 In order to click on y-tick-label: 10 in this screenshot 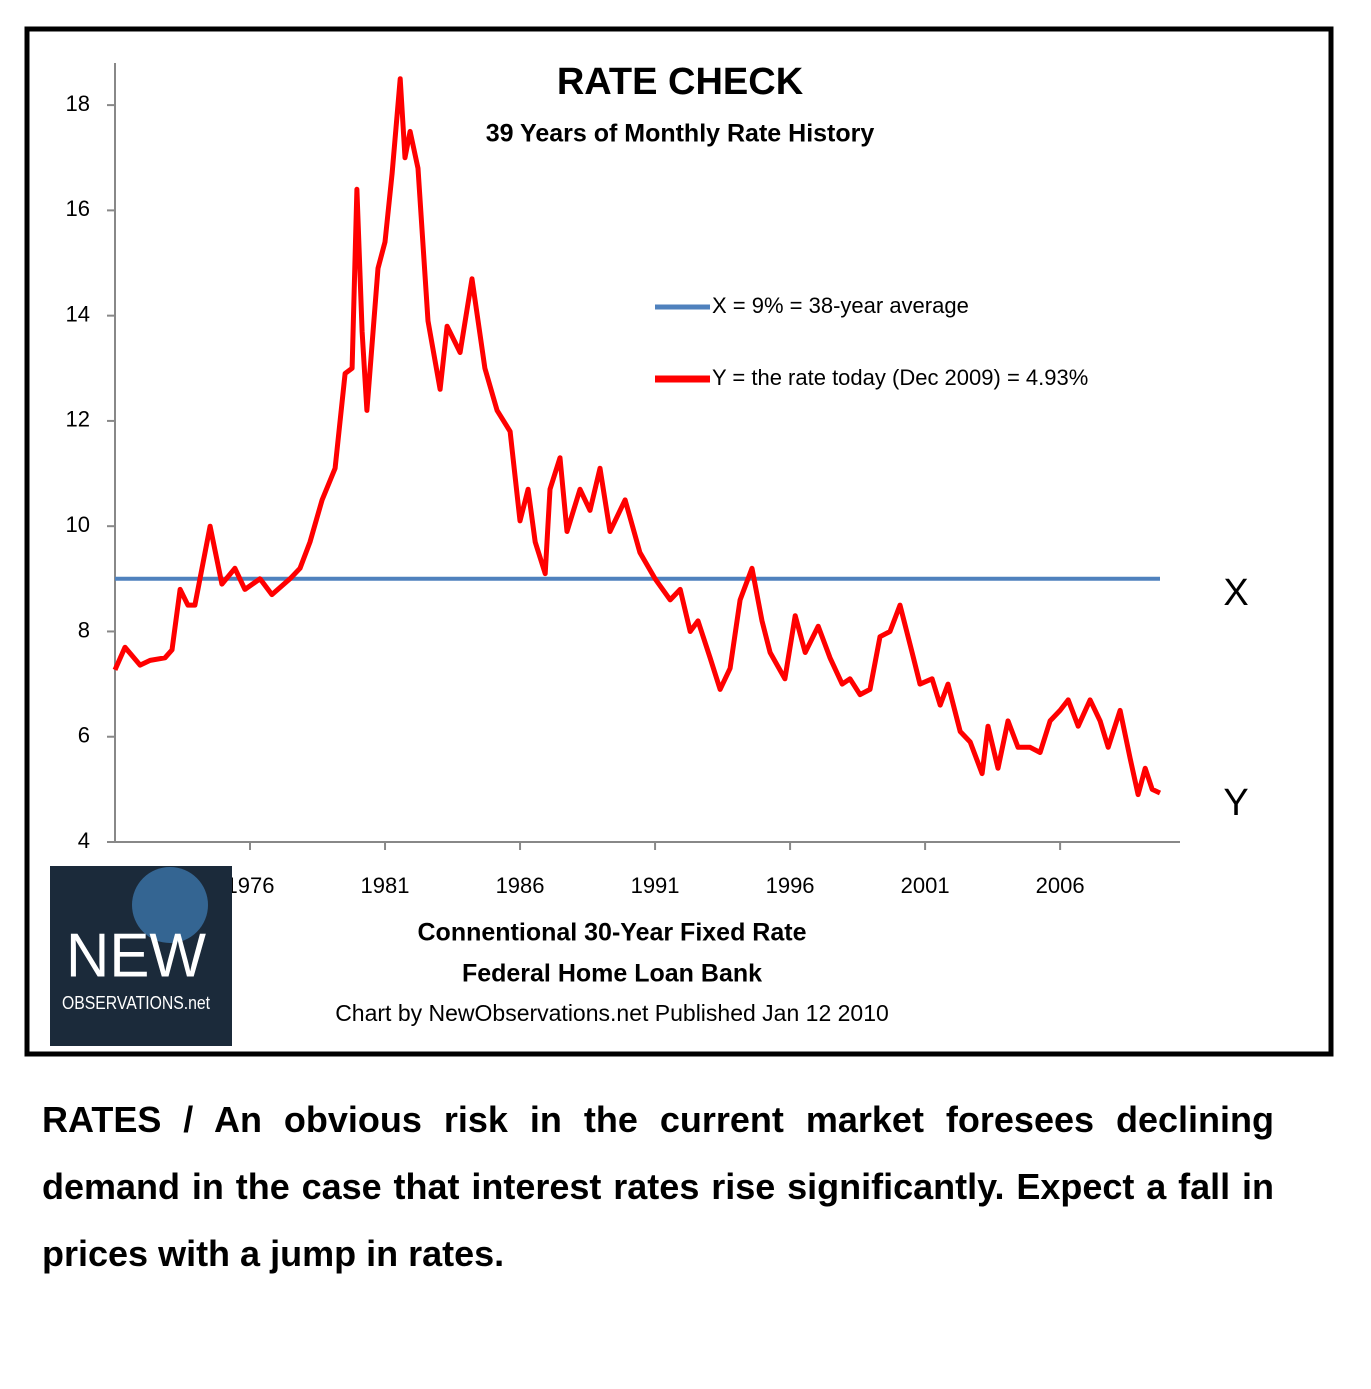, I will do `click(78, 524)`.